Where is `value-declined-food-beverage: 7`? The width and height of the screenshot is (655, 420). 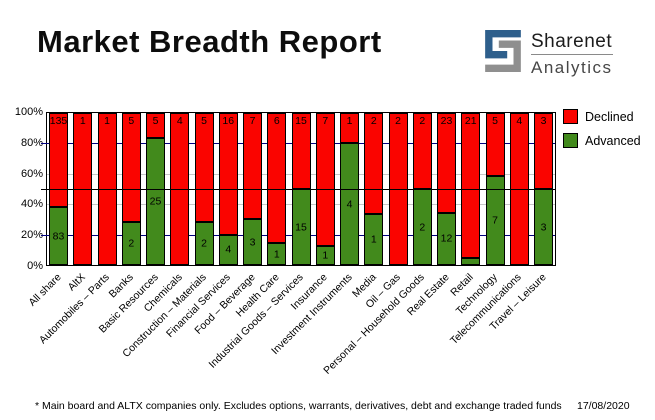 value-declined-food-beverage: 7 is located at coordinates (252, 121).